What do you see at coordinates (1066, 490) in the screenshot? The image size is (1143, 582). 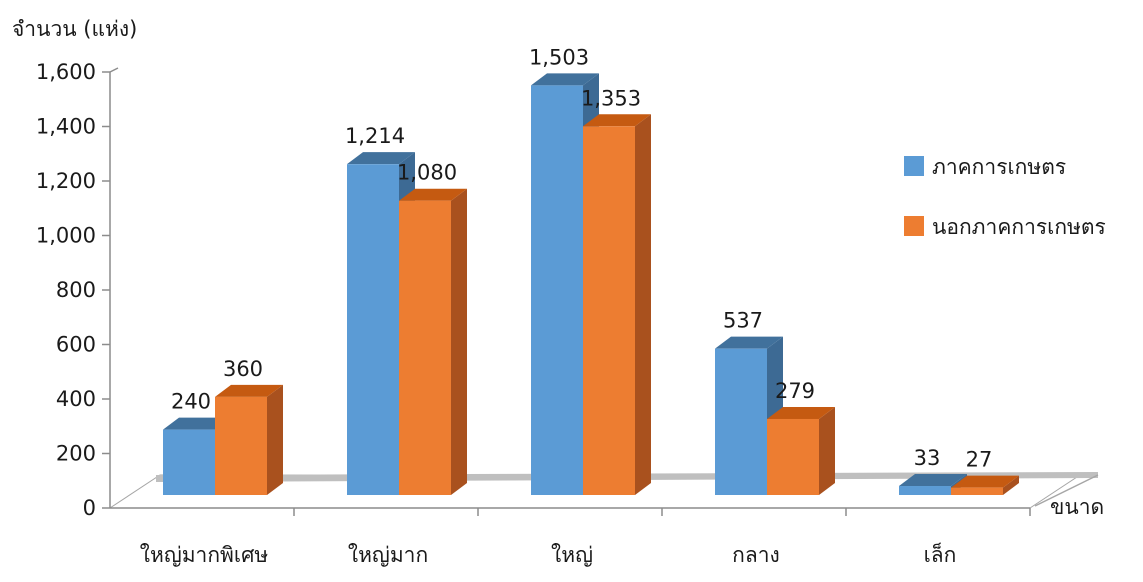 I see `floor-side-edge` at bounding box center [1066, 490].